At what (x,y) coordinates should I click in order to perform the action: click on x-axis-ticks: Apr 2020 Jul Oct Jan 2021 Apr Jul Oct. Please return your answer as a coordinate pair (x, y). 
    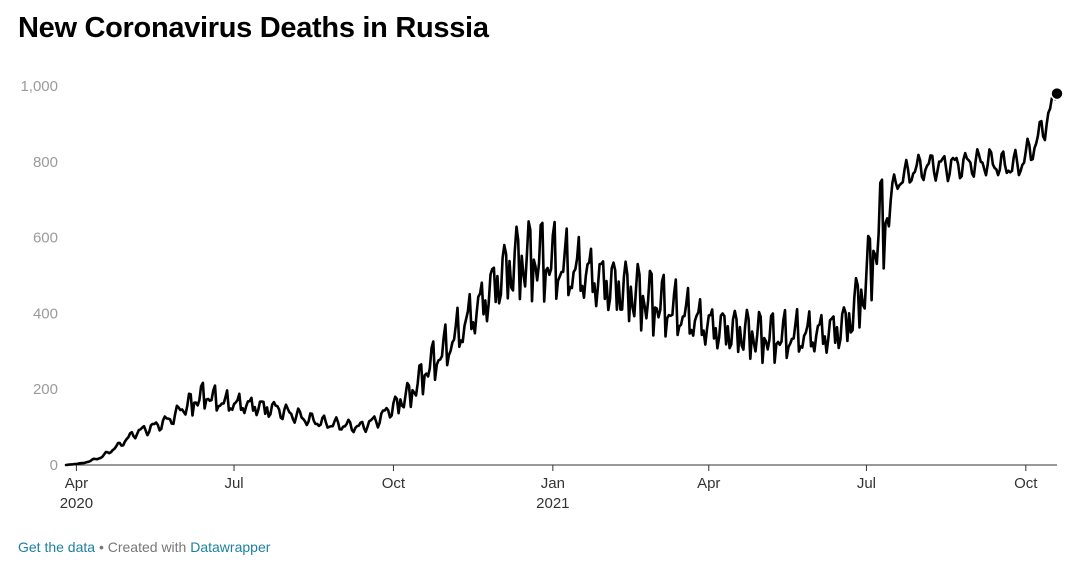
    Looking at the image, I should click on (549, 488).